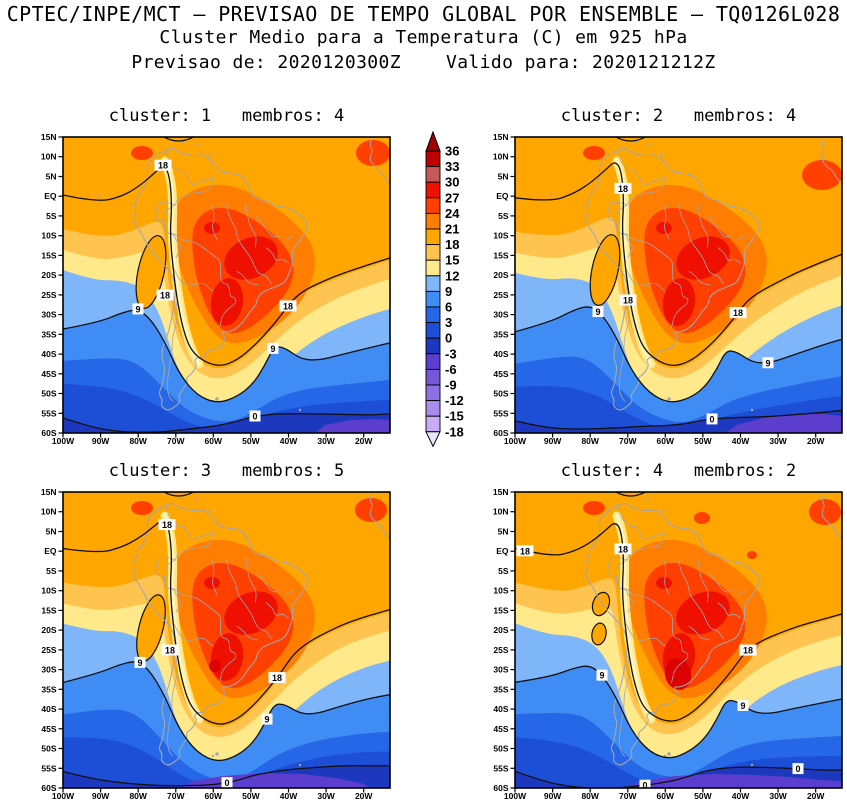 This screenshot has height=803, width=847. What do you see at coordinates (452, 229) in the screenshot?
I see `svg-text: 21` at bounding box center [452, 229].